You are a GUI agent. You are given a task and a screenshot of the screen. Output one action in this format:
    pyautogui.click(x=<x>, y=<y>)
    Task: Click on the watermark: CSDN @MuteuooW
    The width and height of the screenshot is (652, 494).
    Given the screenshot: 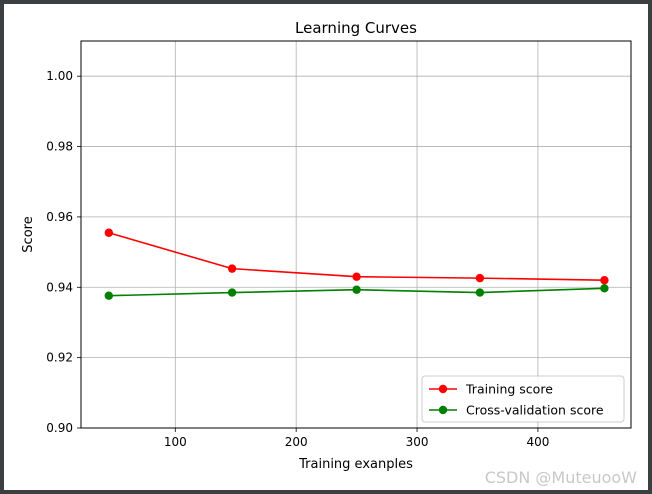 What is the action you would take?
    pyautogui.click(x=561, y=477)
    